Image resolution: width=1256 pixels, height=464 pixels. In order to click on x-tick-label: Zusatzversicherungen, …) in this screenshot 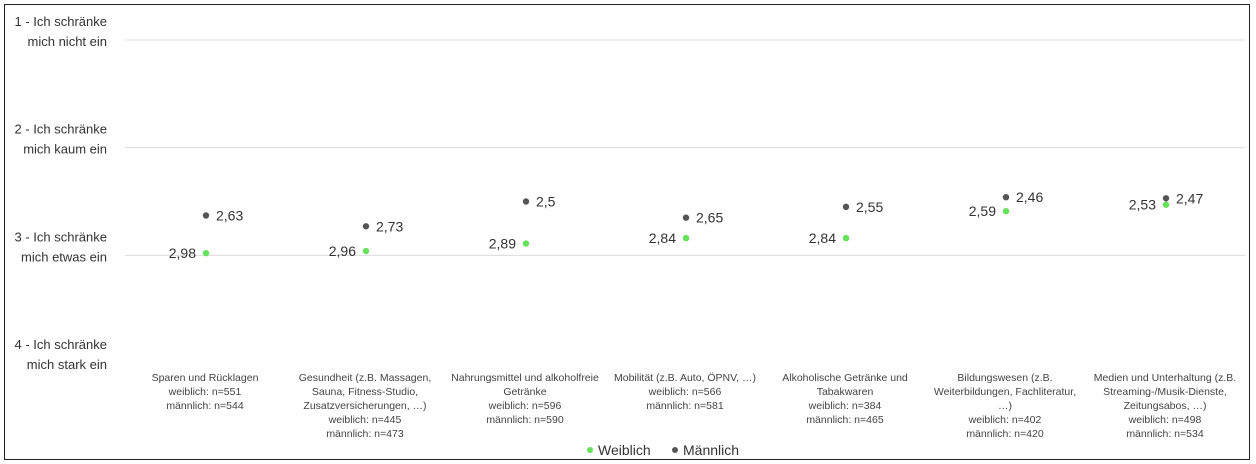, I will do `click(364, 406)`.